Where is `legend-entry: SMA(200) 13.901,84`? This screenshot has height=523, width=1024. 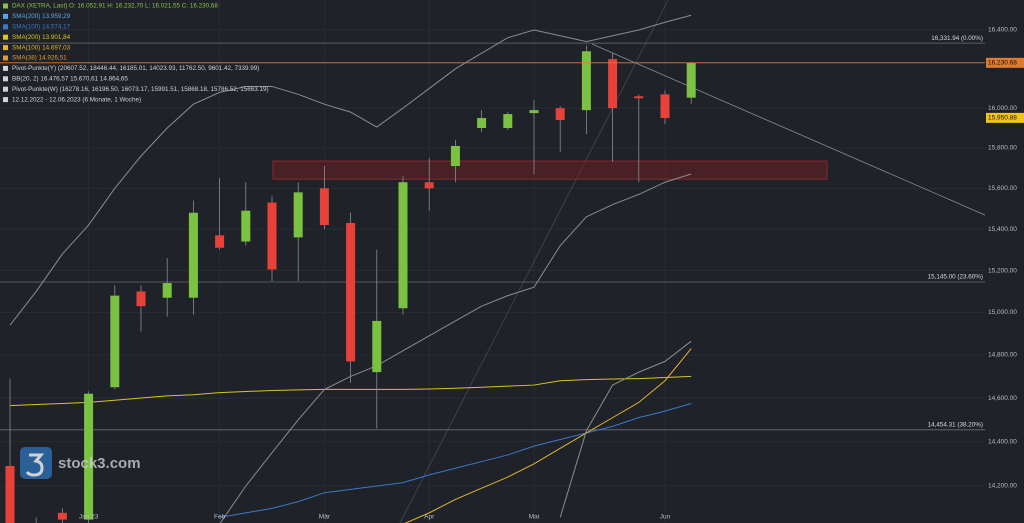 legend-entry: SMA(200) 13.901,84 is located at coordinates (41, 37).